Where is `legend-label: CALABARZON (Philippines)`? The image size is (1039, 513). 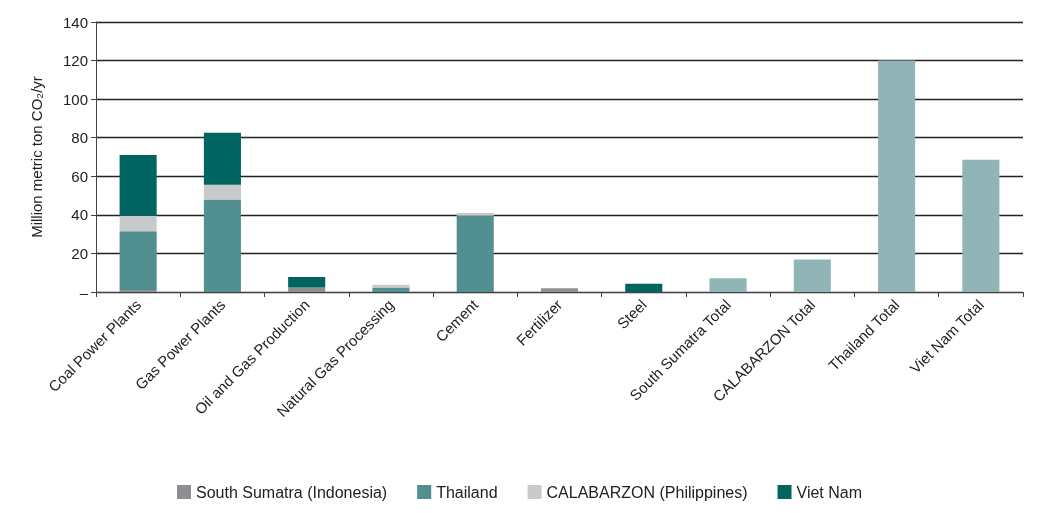
legend-label: CALABARZON (Philippines) is located at coordinates (647, 492).